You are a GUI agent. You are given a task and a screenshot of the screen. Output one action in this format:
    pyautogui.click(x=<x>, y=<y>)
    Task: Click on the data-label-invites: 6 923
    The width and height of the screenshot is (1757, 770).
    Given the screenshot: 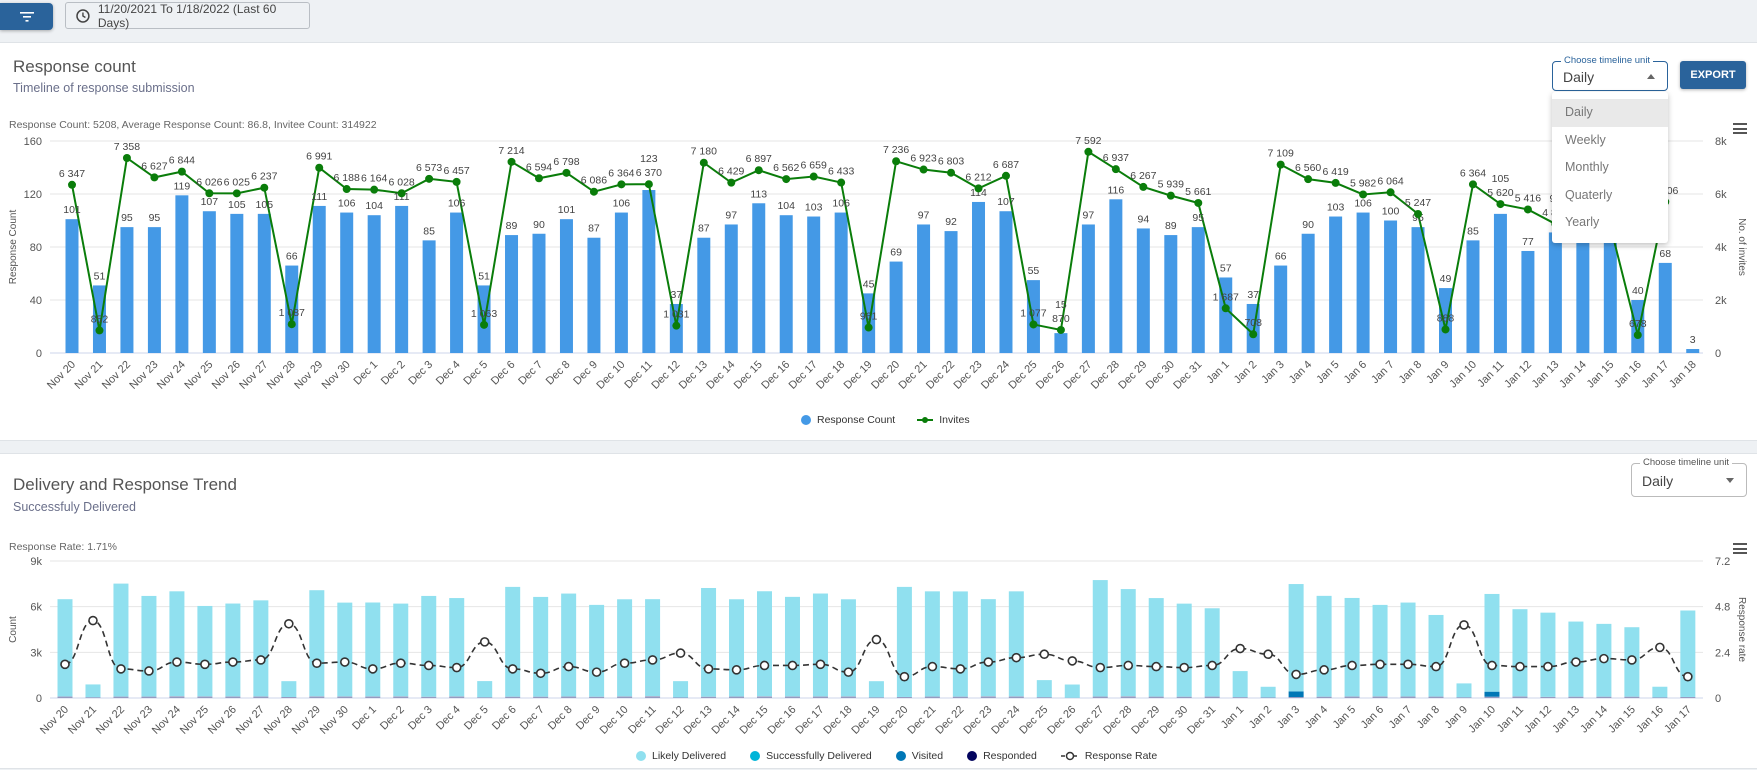 What is the action you would take?
    pyautogui.click(x=923, y=159)
    